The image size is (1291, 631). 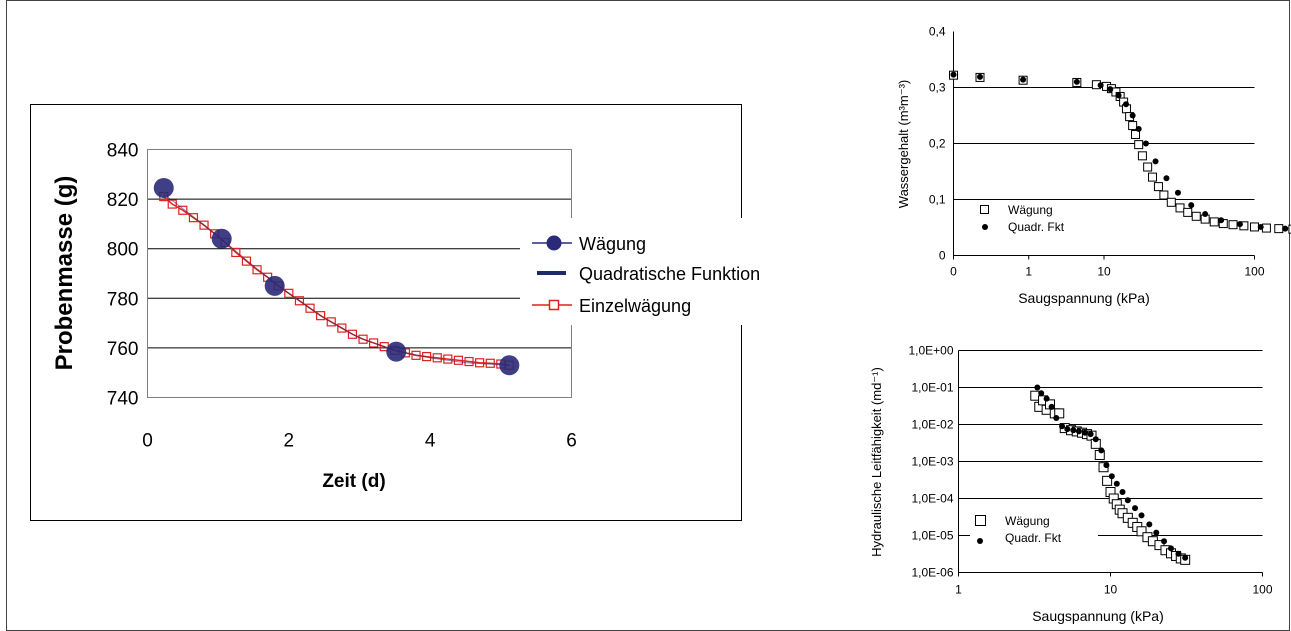 I want to click on conductivity-xtick-label: 10, so click(x=1111, y=590).